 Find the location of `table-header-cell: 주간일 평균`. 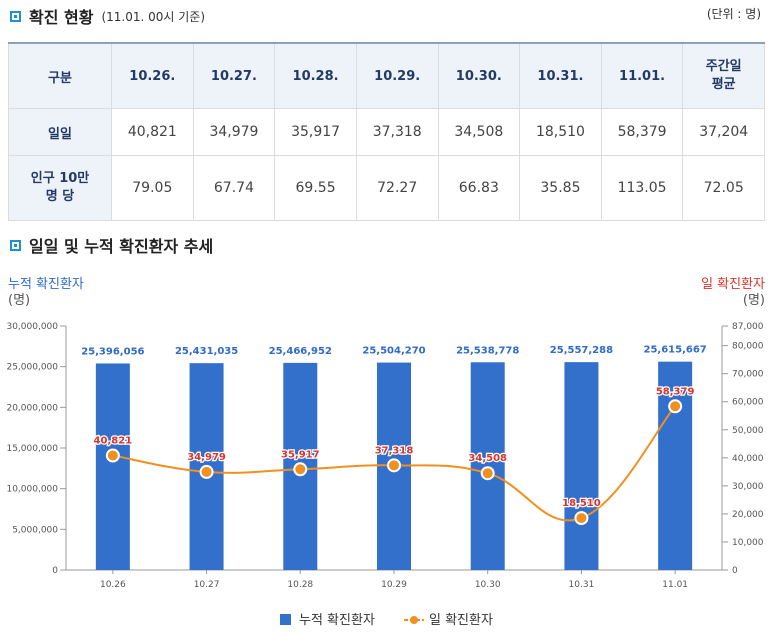

table-header-cell: 주간일 평균 is located at coordinates (723, 75).